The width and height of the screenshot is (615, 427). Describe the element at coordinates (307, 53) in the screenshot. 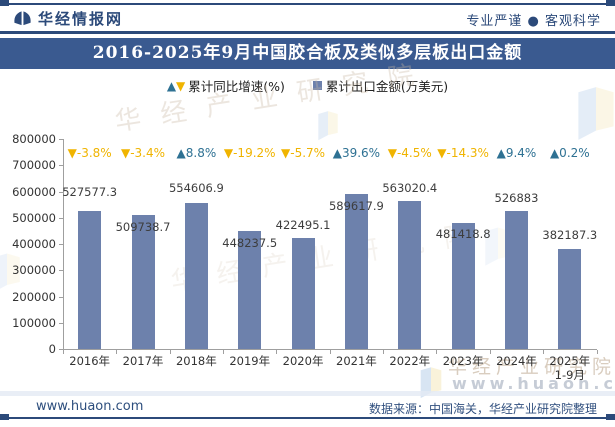

I see `chart-title: 2016-2025年9月中国胶合板及类似多层板出口金额` at that location.